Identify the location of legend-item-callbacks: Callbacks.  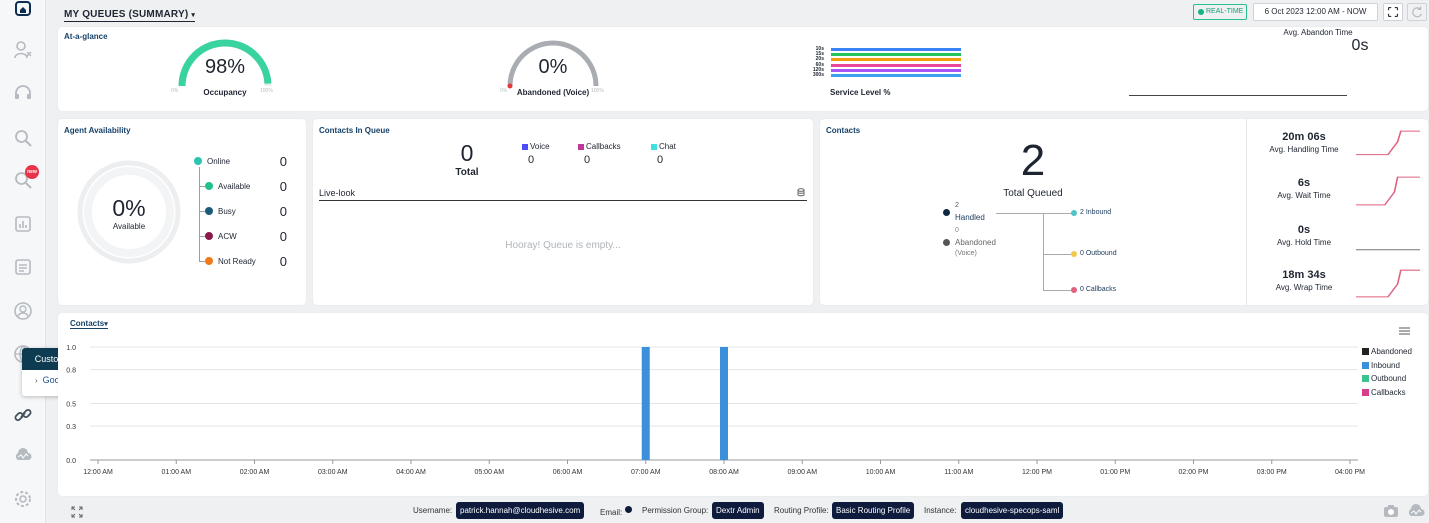
(1384, 392).